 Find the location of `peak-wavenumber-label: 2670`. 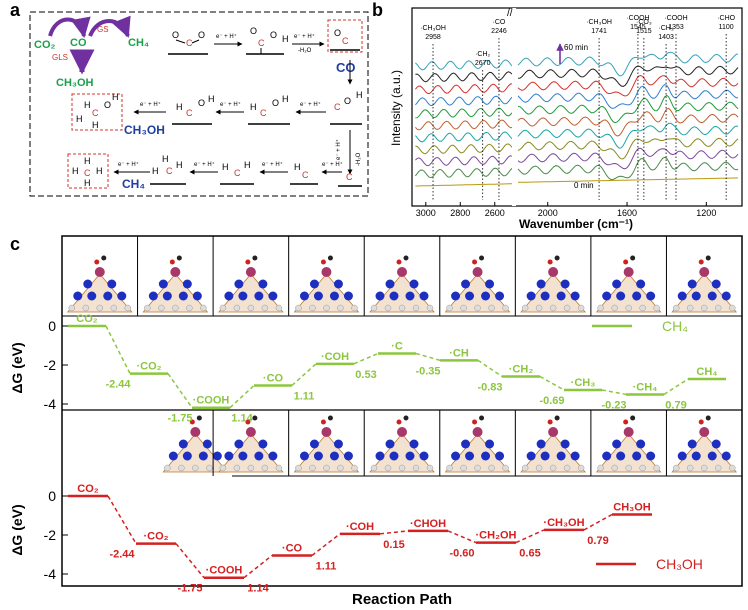

peak-wavenumber-label: 2670 is located at coordinates (483, 63).